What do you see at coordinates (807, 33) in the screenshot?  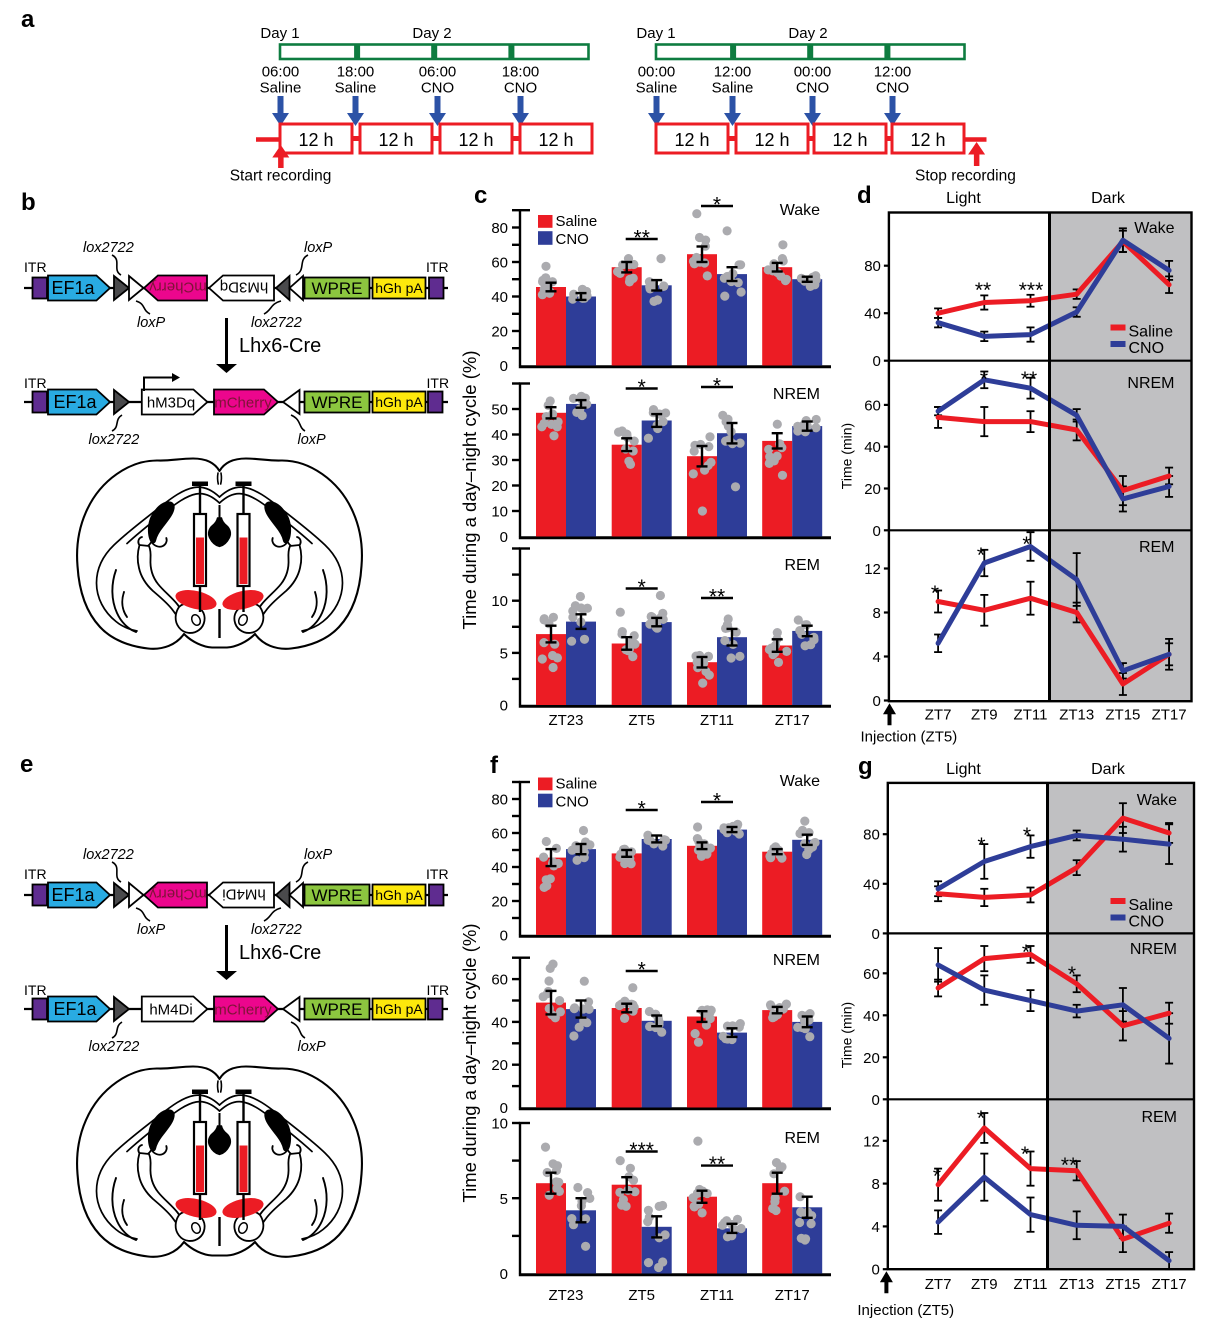 I see `svg-text: Day 2` at bounding box center [807, 33].